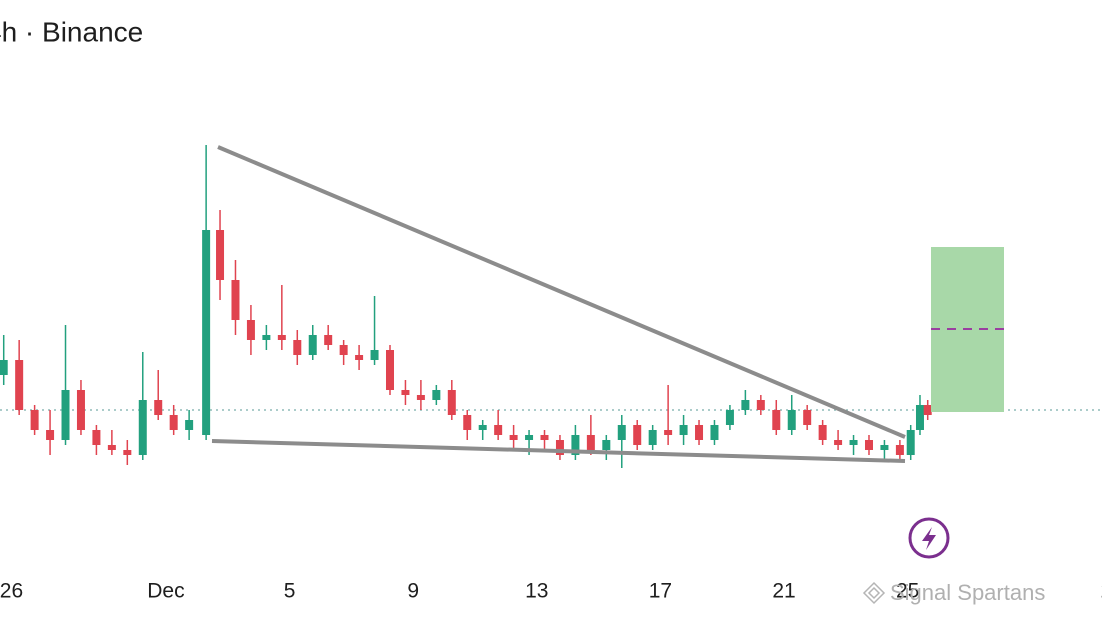  Describe the element at coordinates (660, 591) in the screenshot. I see `x-tick-label: 17` at that location.